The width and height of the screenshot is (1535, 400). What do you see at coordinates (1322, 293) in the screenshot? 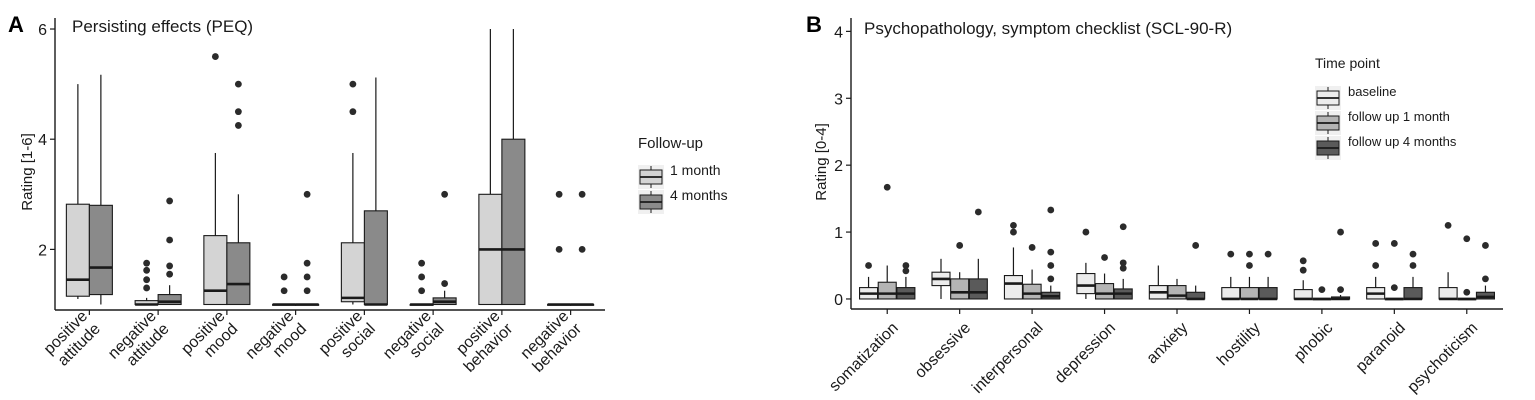
I see `box-follow-up-1-month-phobic` at bounding box center [1322, 293].